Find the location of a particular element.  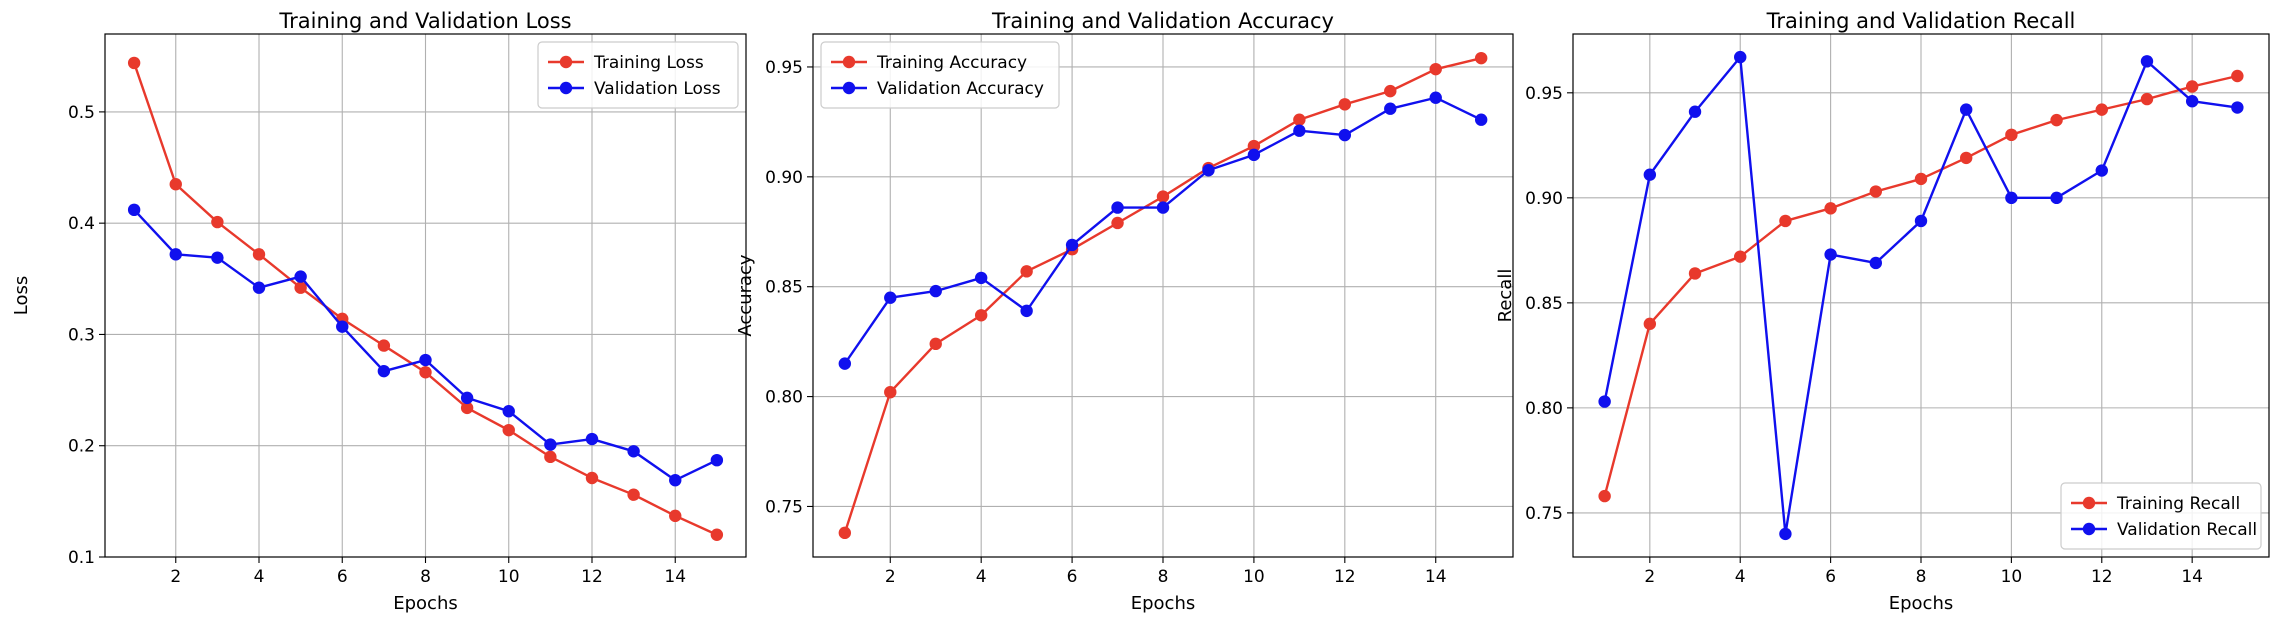

legend: Training Recall Validation Recall is located at coordinates (2161, 516).